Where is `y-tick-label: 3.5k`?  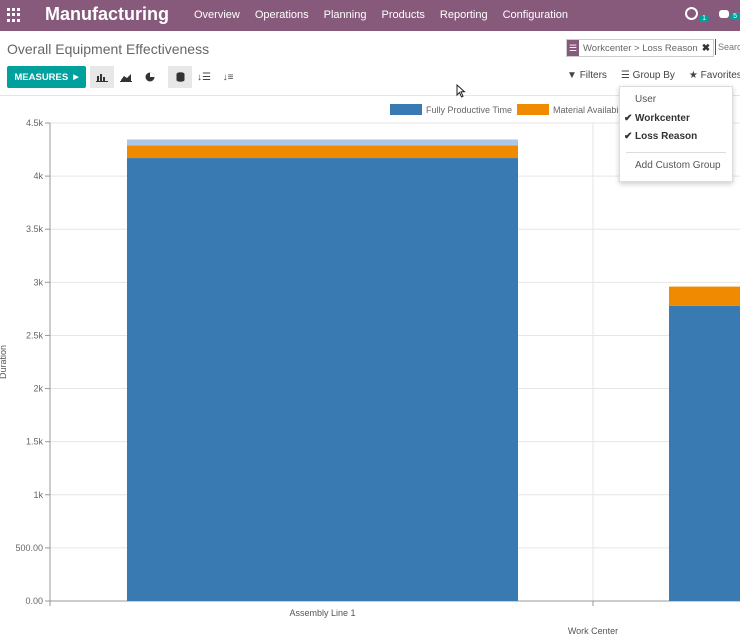
y-tick-label: 3.5k is located at coordinates (35, 229).